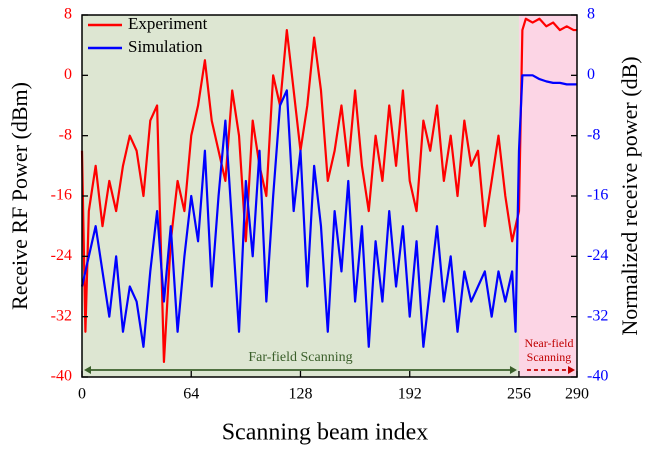  What do you see at coordinates (597, 255) in the screenshot?
I see `y2-tick-label: -24` at bounding box center [597, 255].